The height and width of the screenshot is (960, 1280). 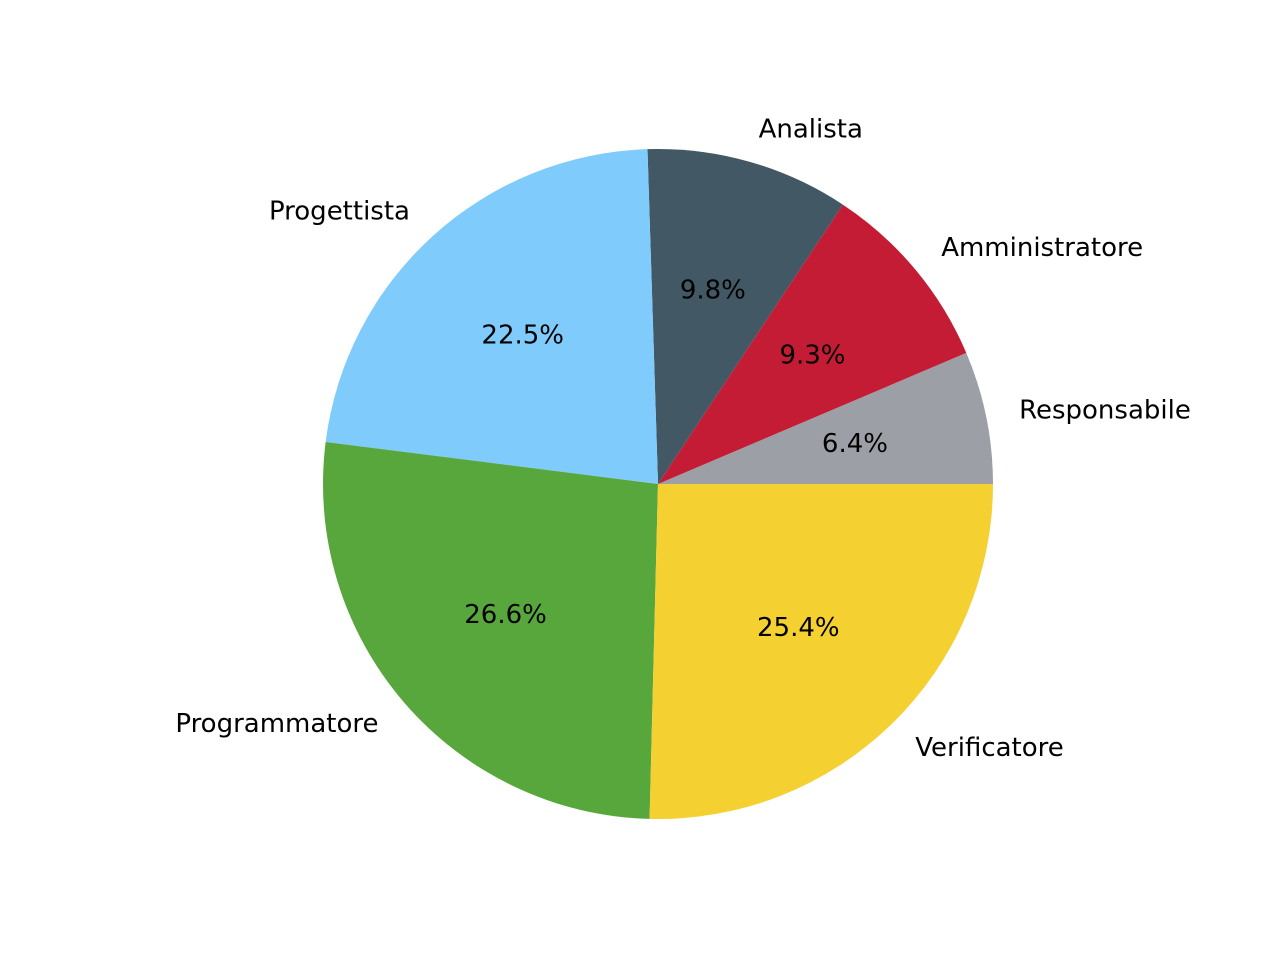 I want to click on pie-slice-amministratore, so click(x=812, y=344).